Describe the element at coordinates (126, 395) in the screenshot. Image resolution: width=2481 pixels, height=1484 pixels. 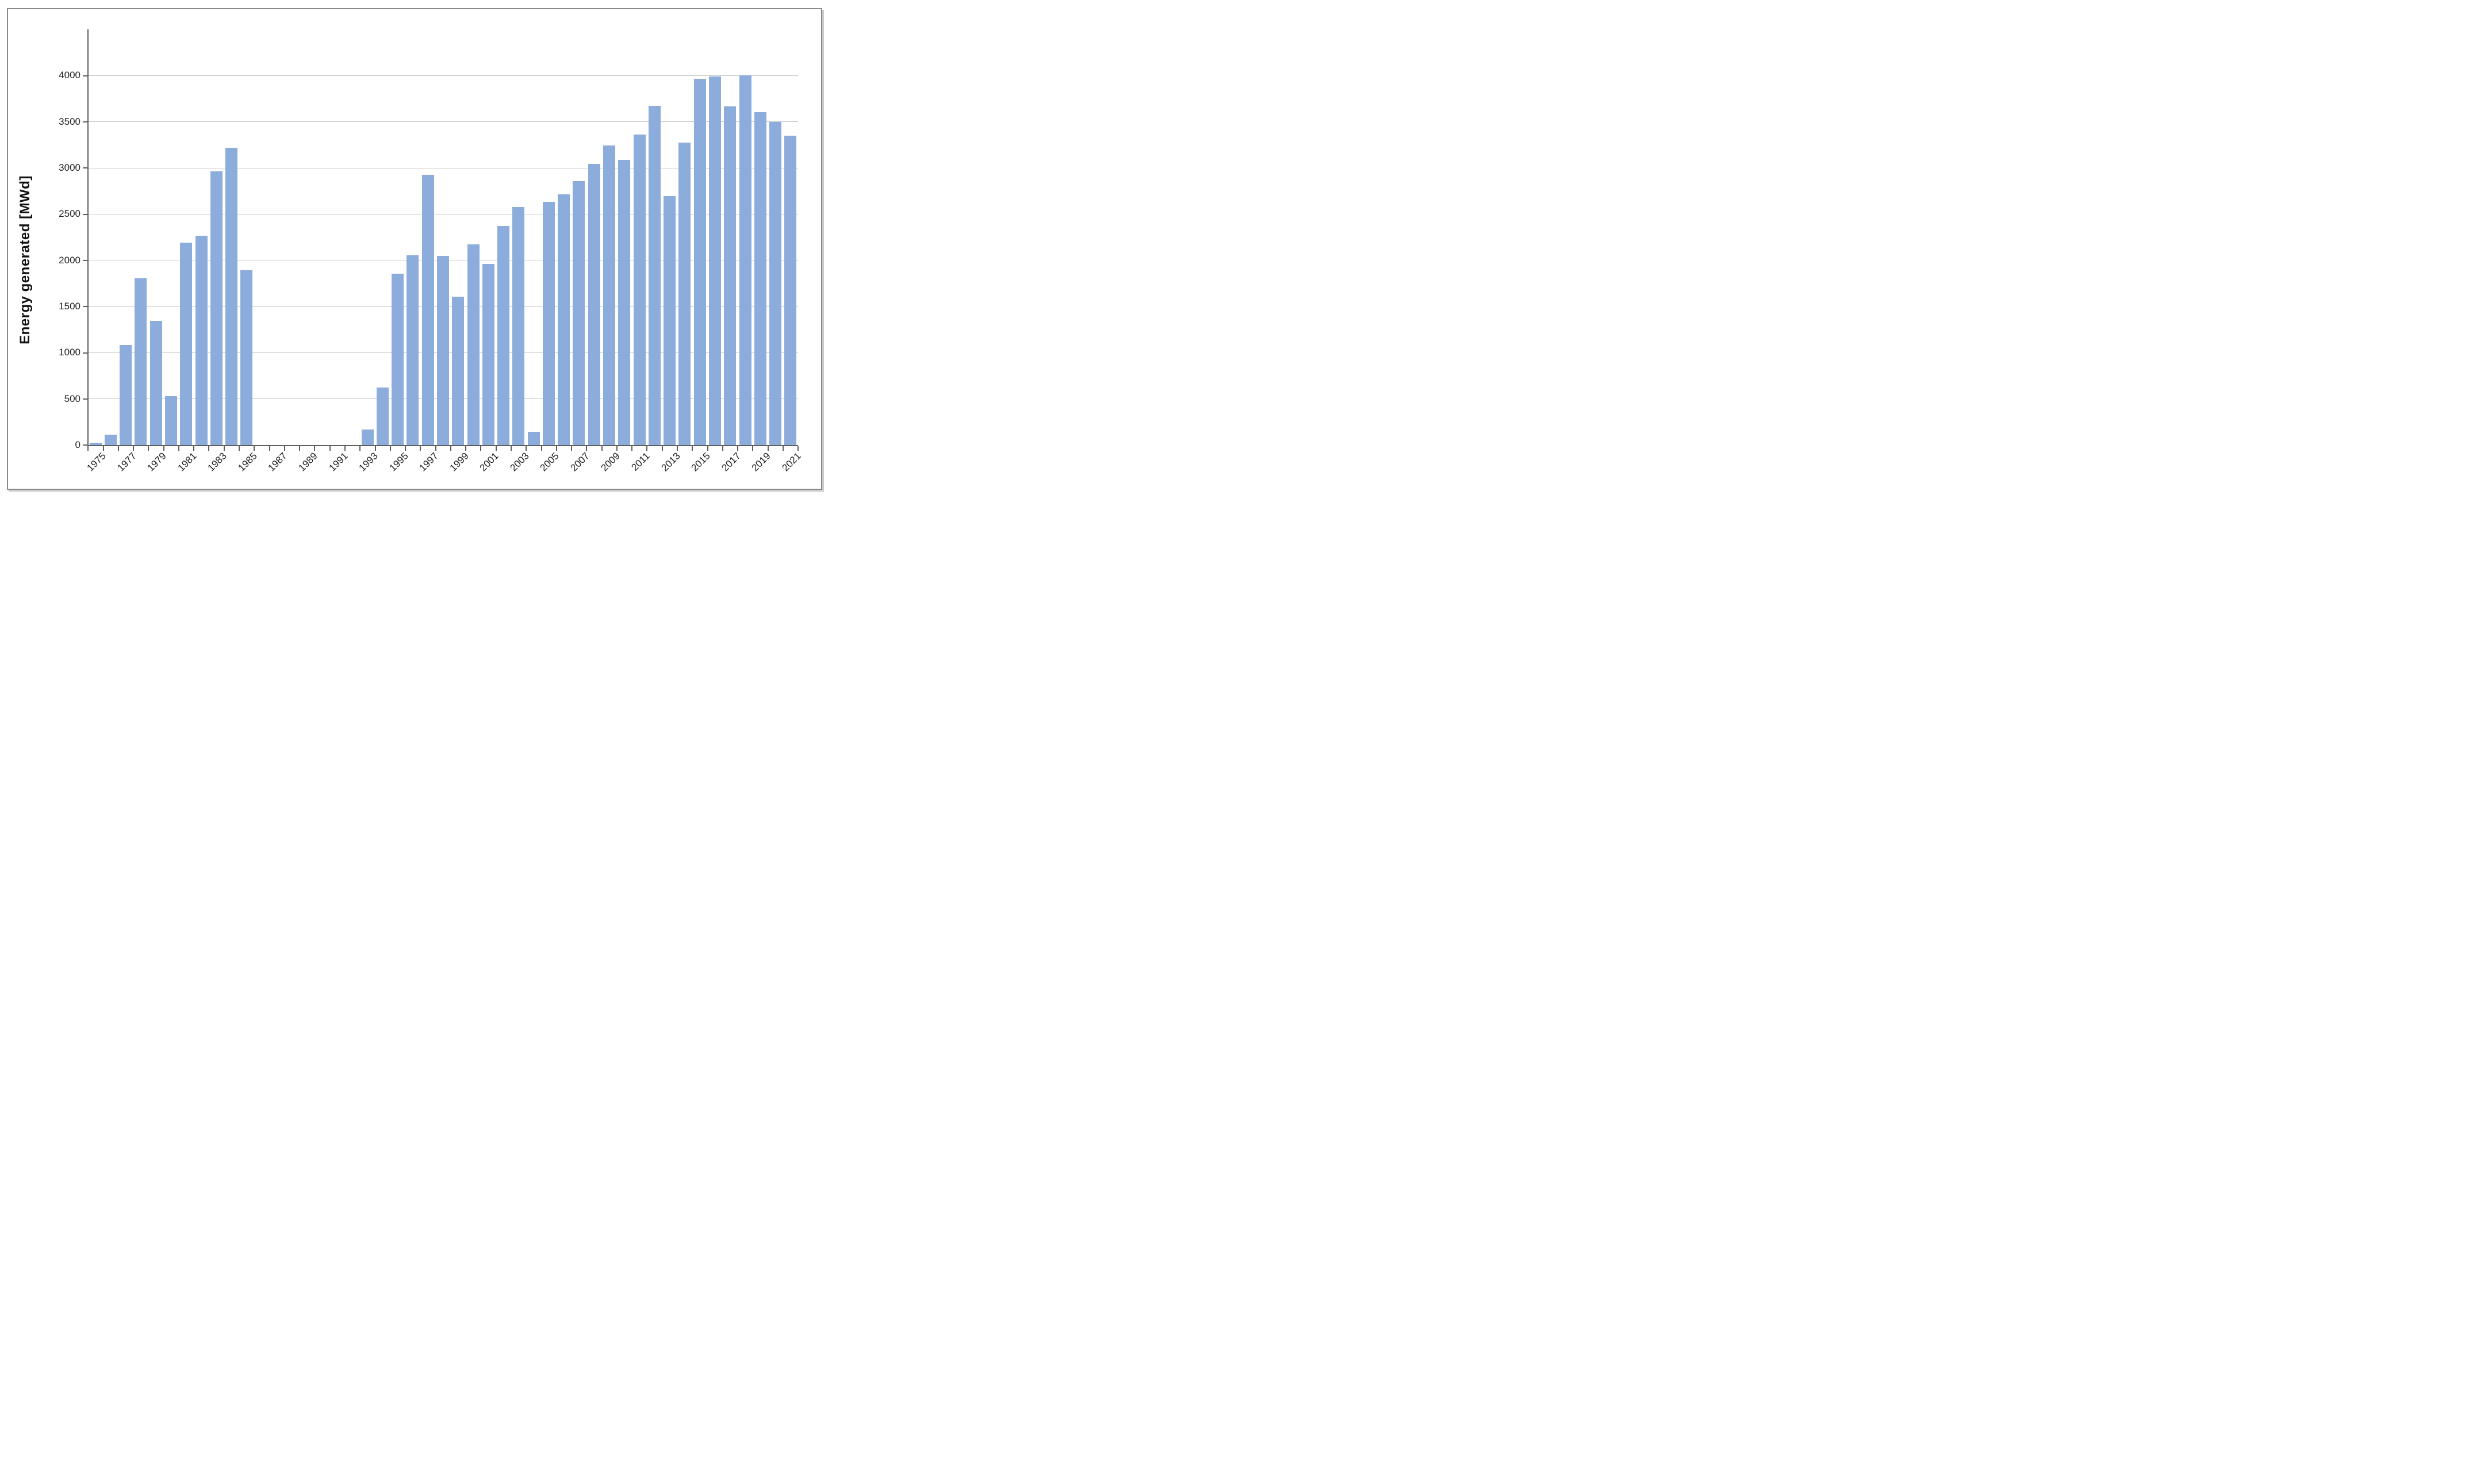
I see `bar-1977` at that location.